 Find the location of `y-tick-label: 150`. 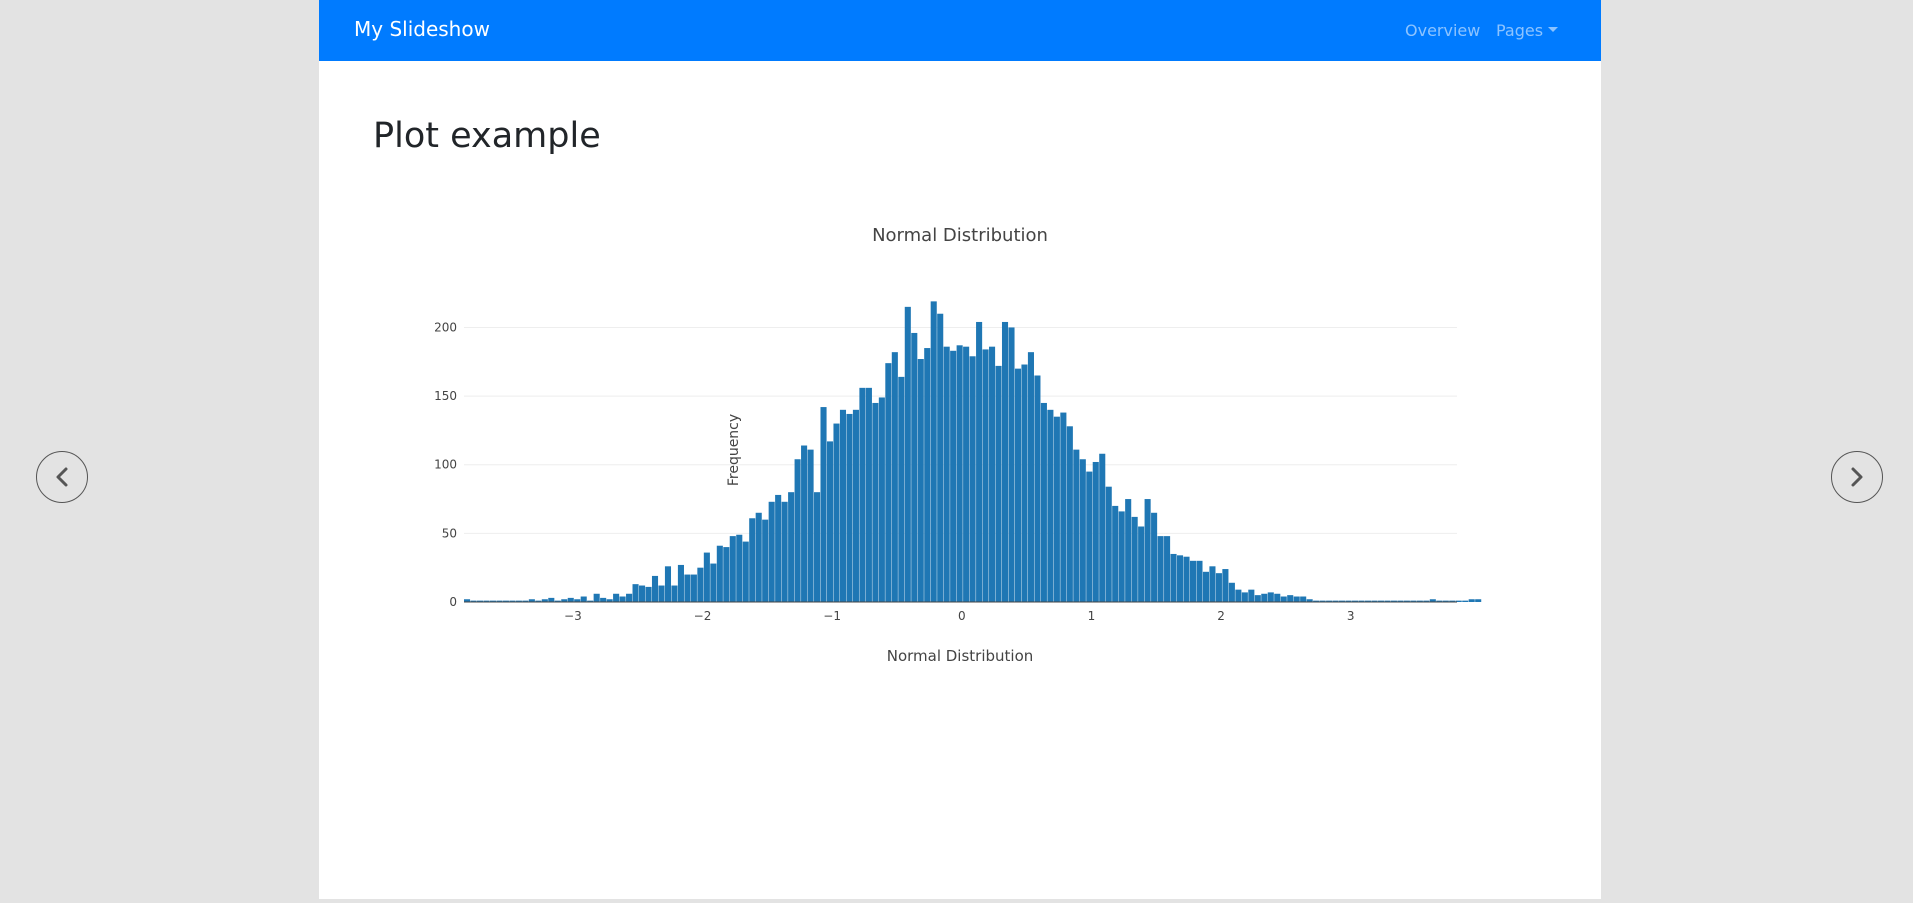

y-tick-label: 150 is located at coordinates (445, 396).